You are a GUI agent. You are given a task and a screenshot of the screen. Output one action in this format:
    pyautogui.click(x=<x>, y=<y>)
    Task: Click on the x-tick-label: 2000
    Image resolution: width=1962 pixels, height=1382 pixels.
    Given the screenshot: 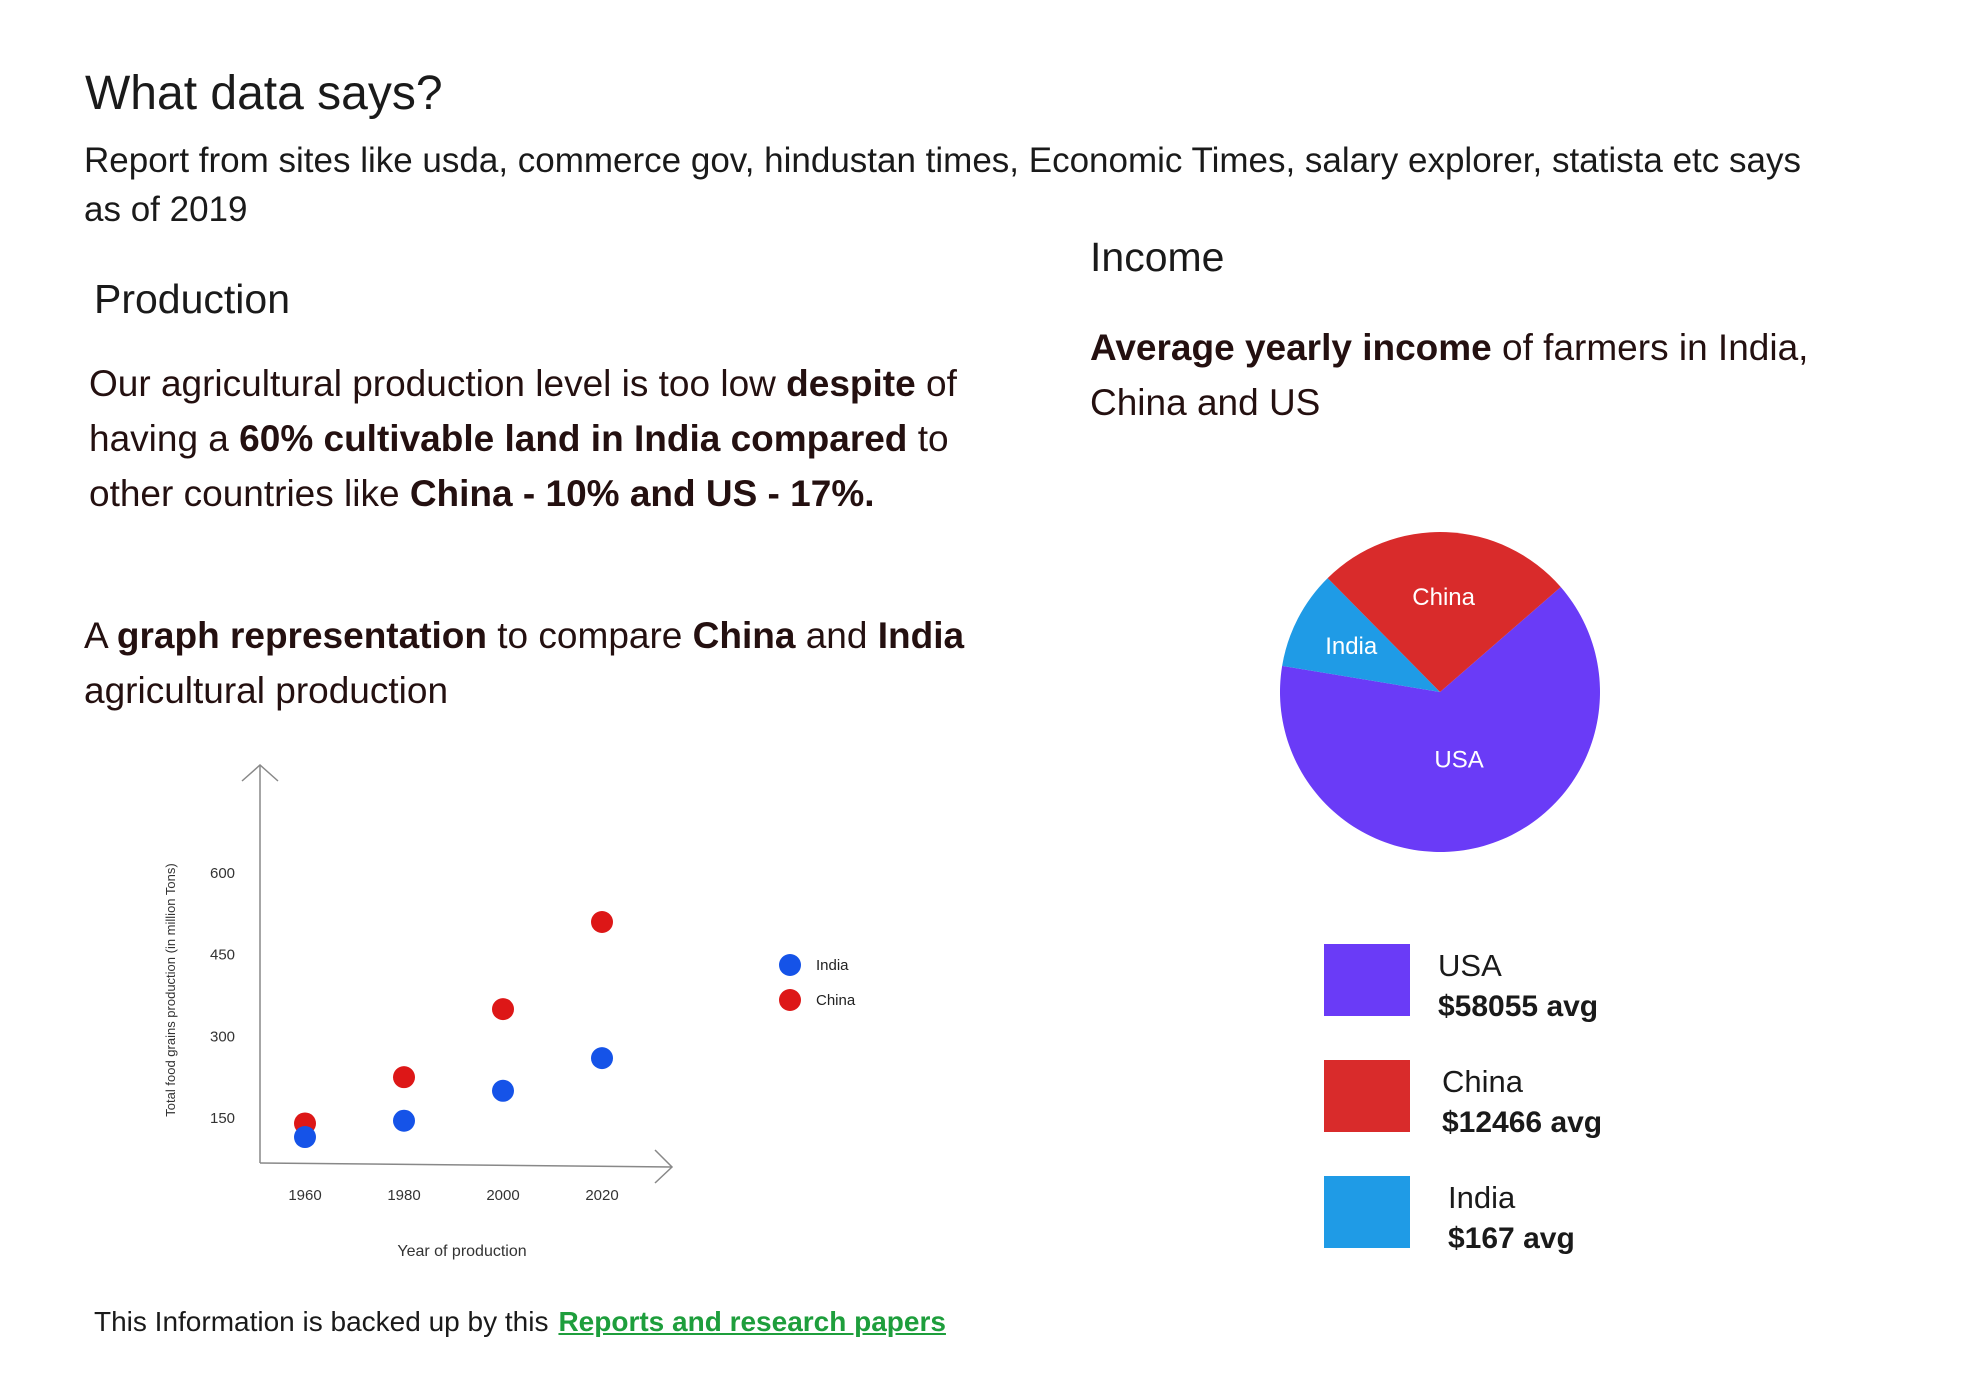 What is the action you would take?
    pyautogui.click(x=502, y=1195)
    